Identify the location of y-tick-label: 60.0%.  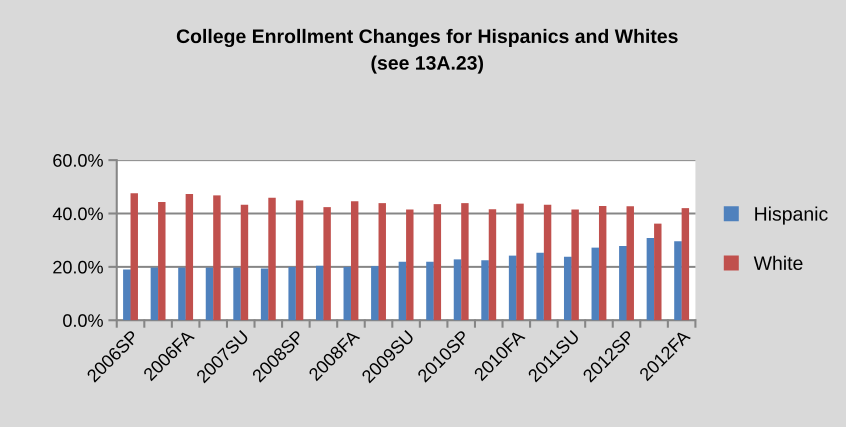
(78, 160).